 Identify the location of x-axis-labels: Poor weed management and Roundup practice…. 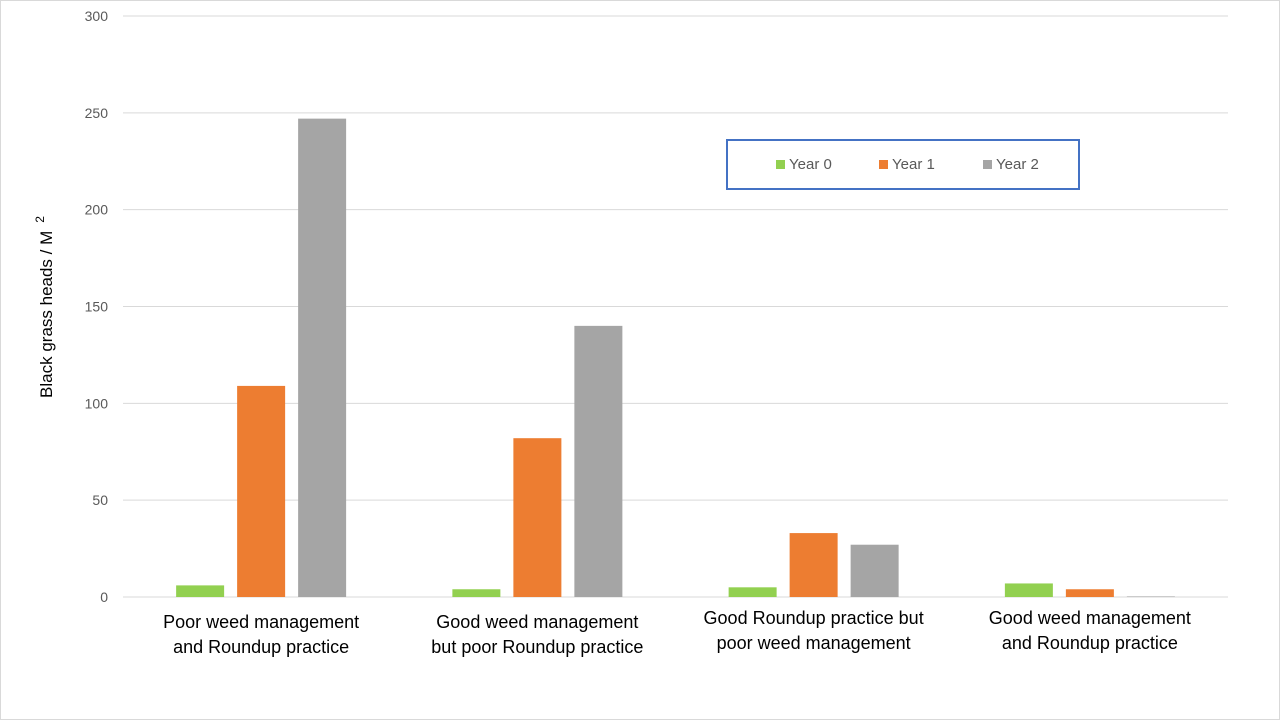
(677, 632).